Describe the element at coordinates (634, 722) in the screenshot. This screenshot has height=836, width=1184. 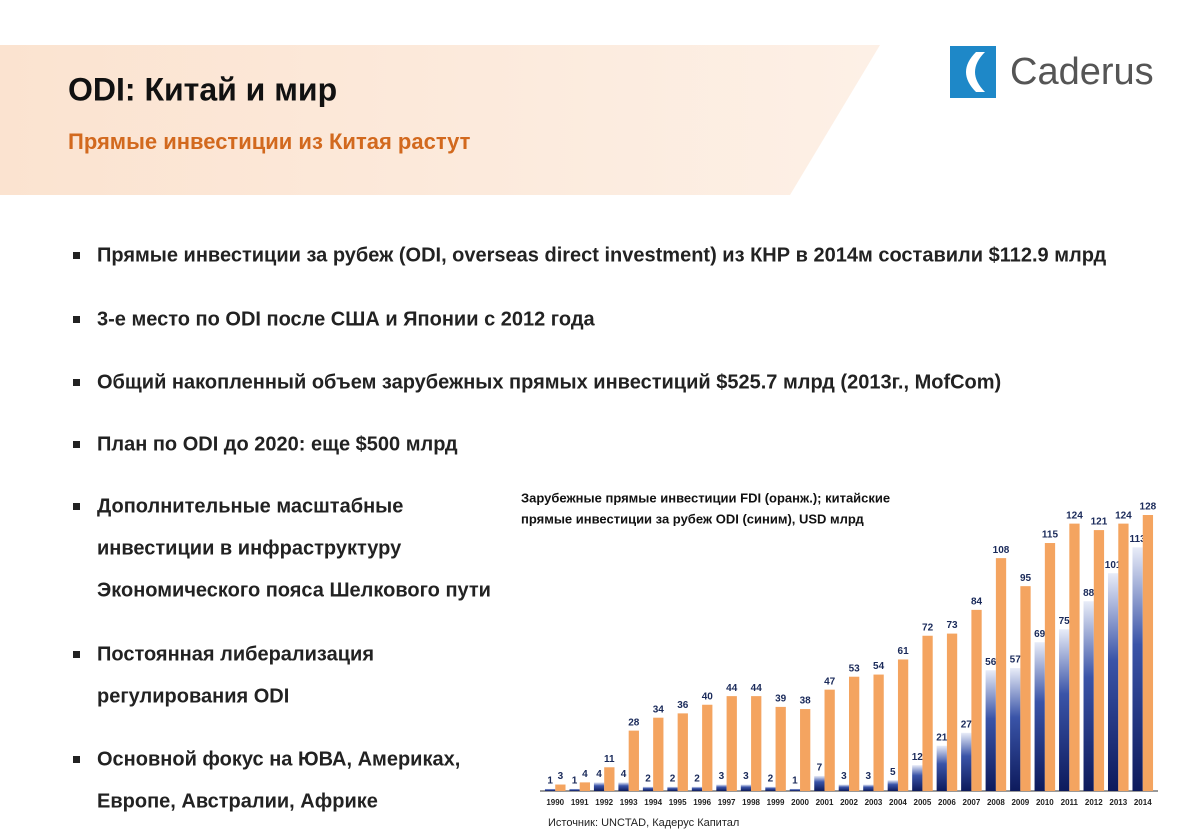
I see `data-label: 28` at that location.